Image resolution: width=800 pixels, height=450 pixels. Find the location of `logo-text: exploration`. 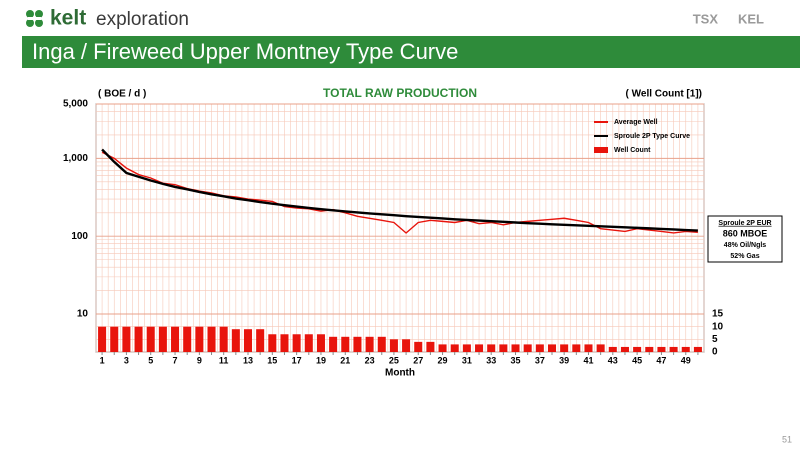

logo-text: exploration is located at coordinates (142, 19).